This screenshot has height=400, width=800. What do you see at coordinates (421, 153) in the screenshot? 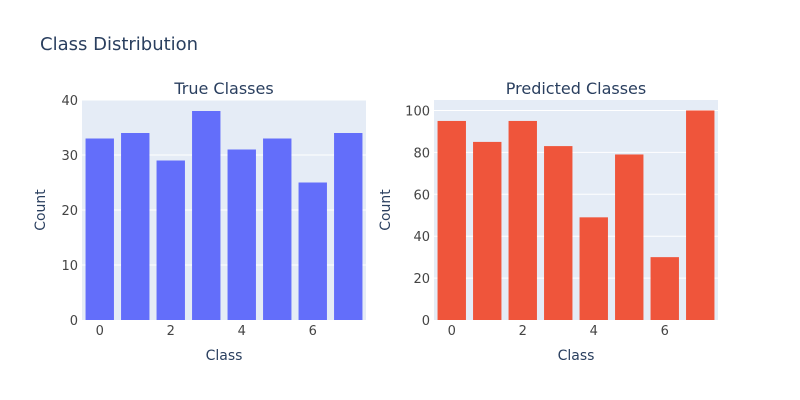
I see `y-tick-label: 80` at bounding box center [421, 153].